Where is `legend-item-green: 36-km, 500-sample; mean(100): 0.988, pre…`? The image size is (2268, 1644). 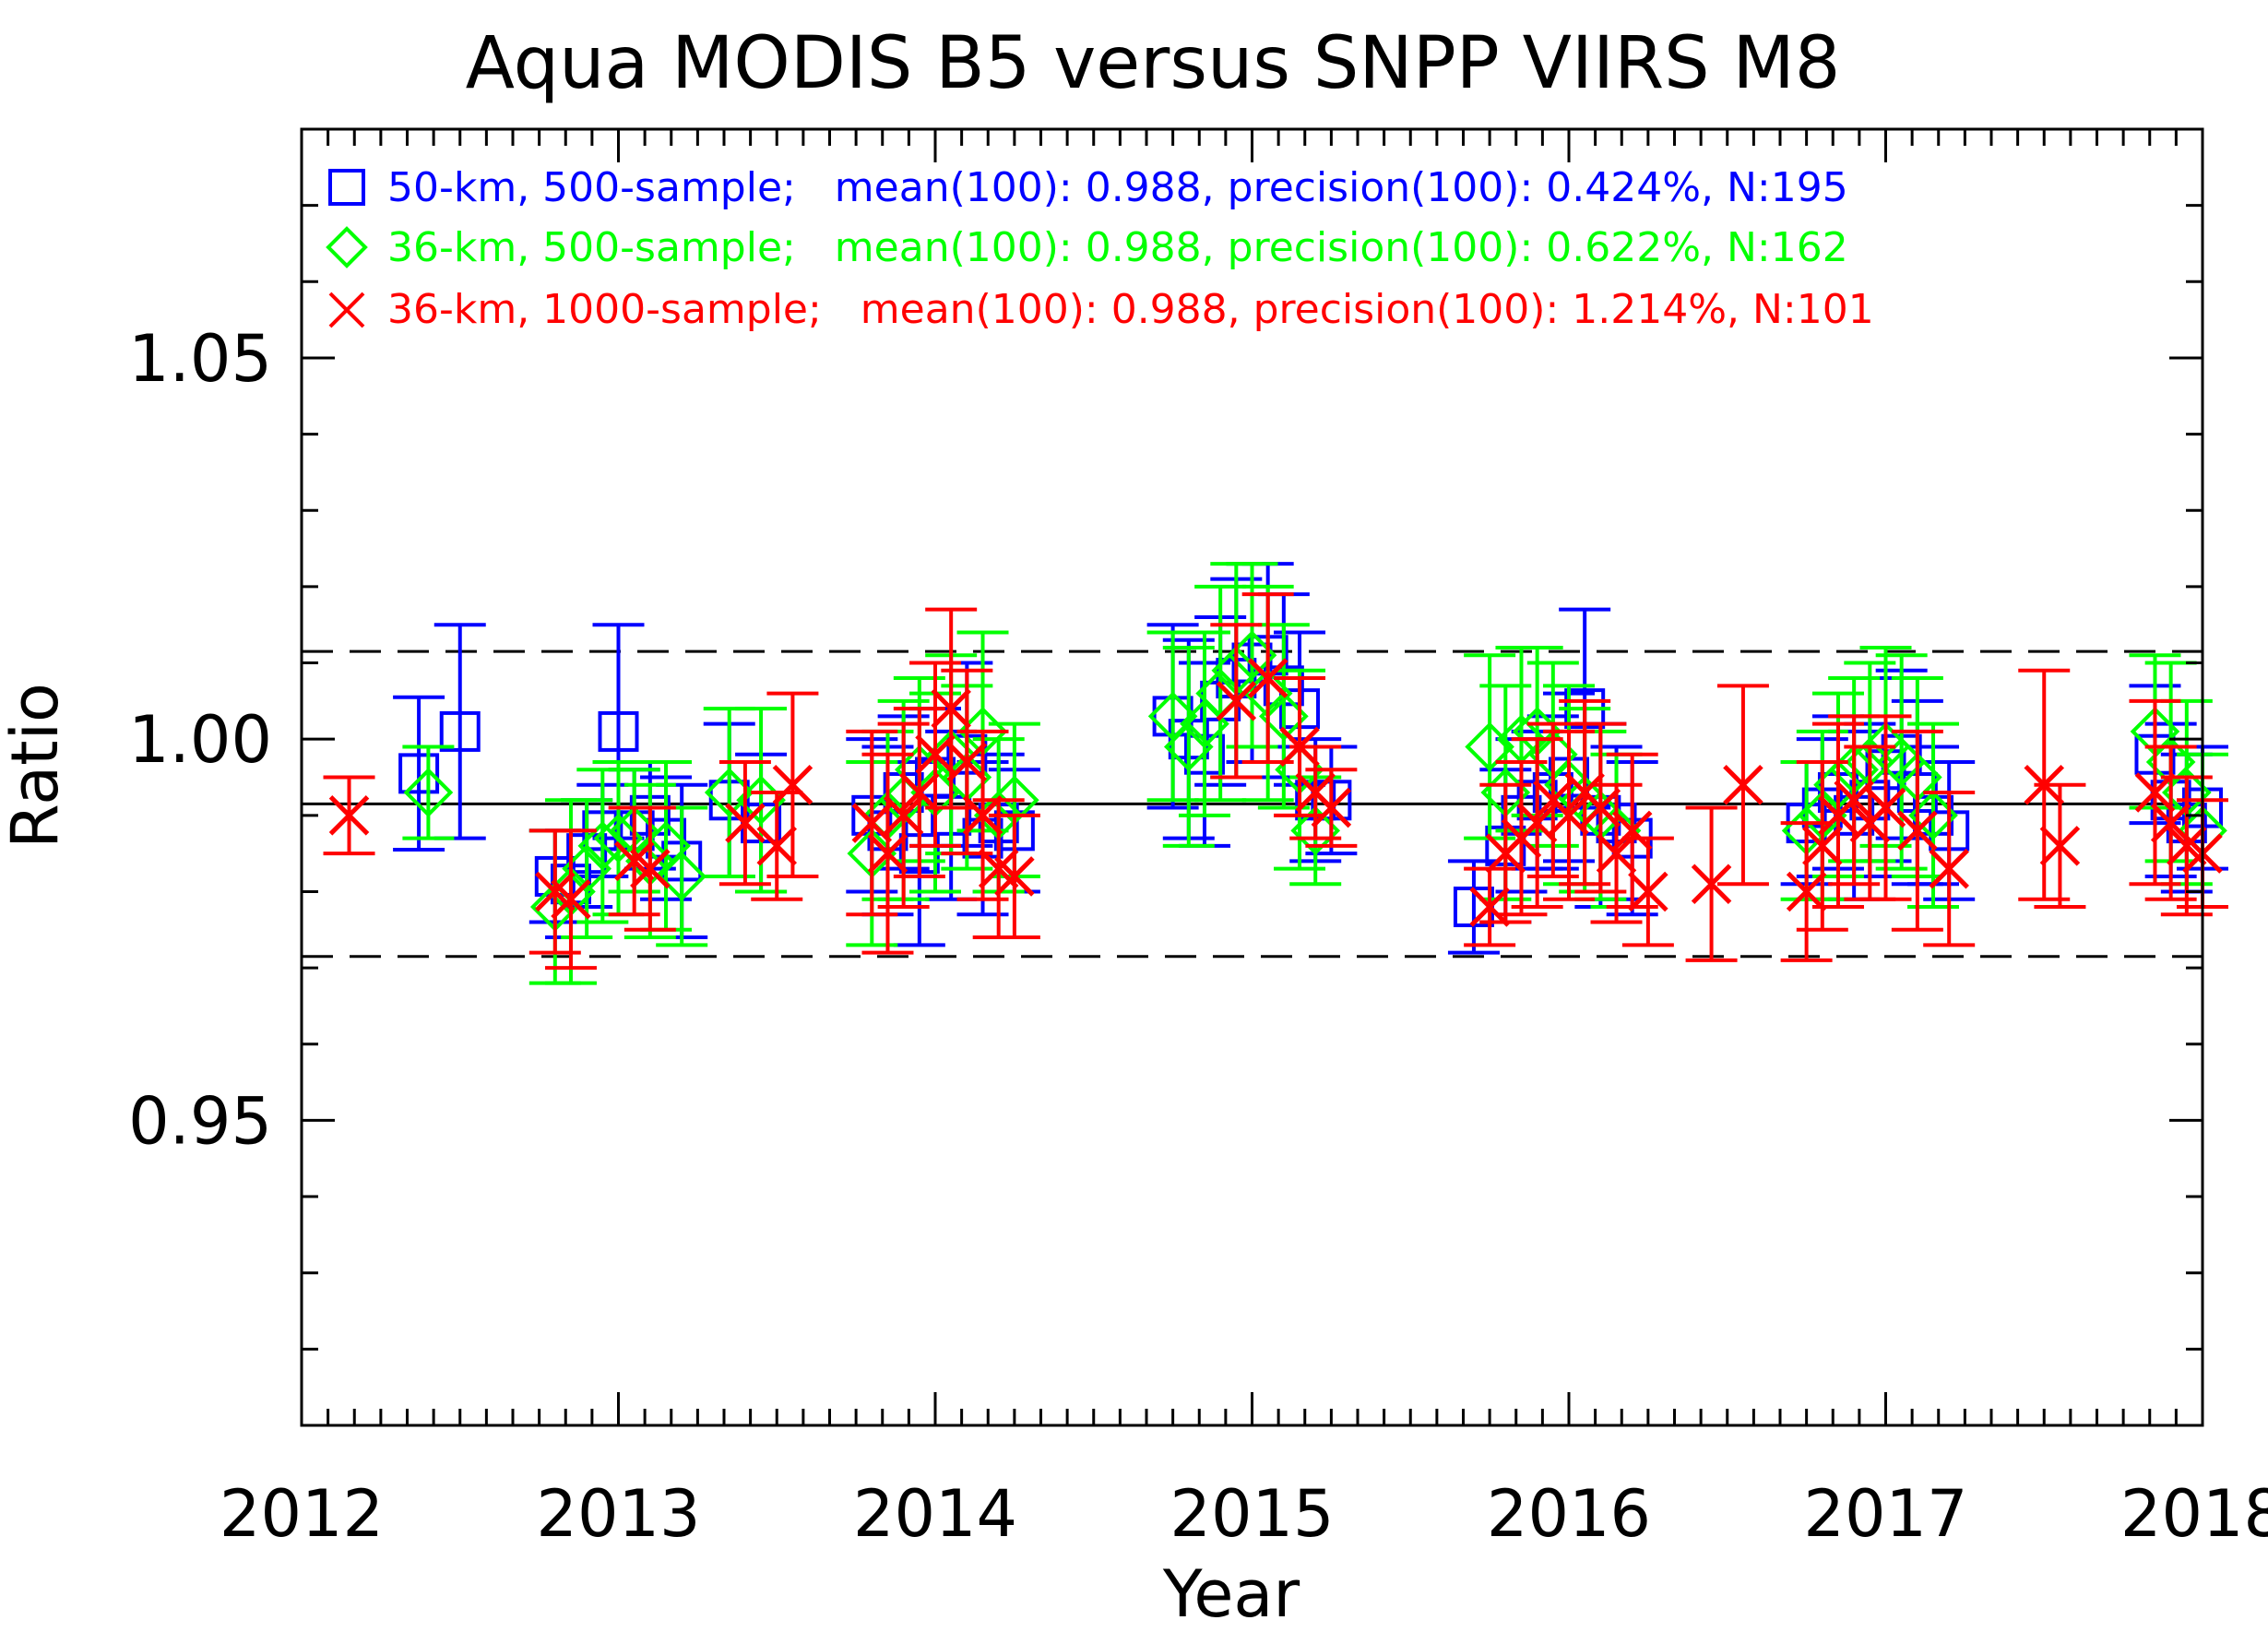 legend-item-green: 36-km, 500-sample; mean(100): 0.988, pre… is located at coordinates (1087, 247).